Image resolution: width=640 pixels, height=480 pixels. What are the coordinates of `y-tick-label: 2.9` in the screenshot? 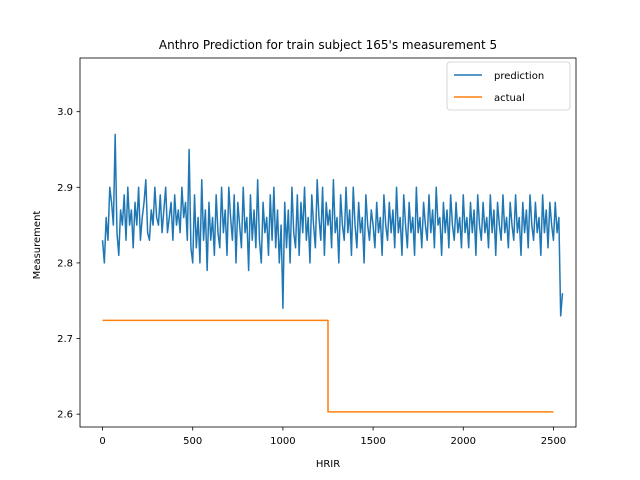 It's located at (65, 188).